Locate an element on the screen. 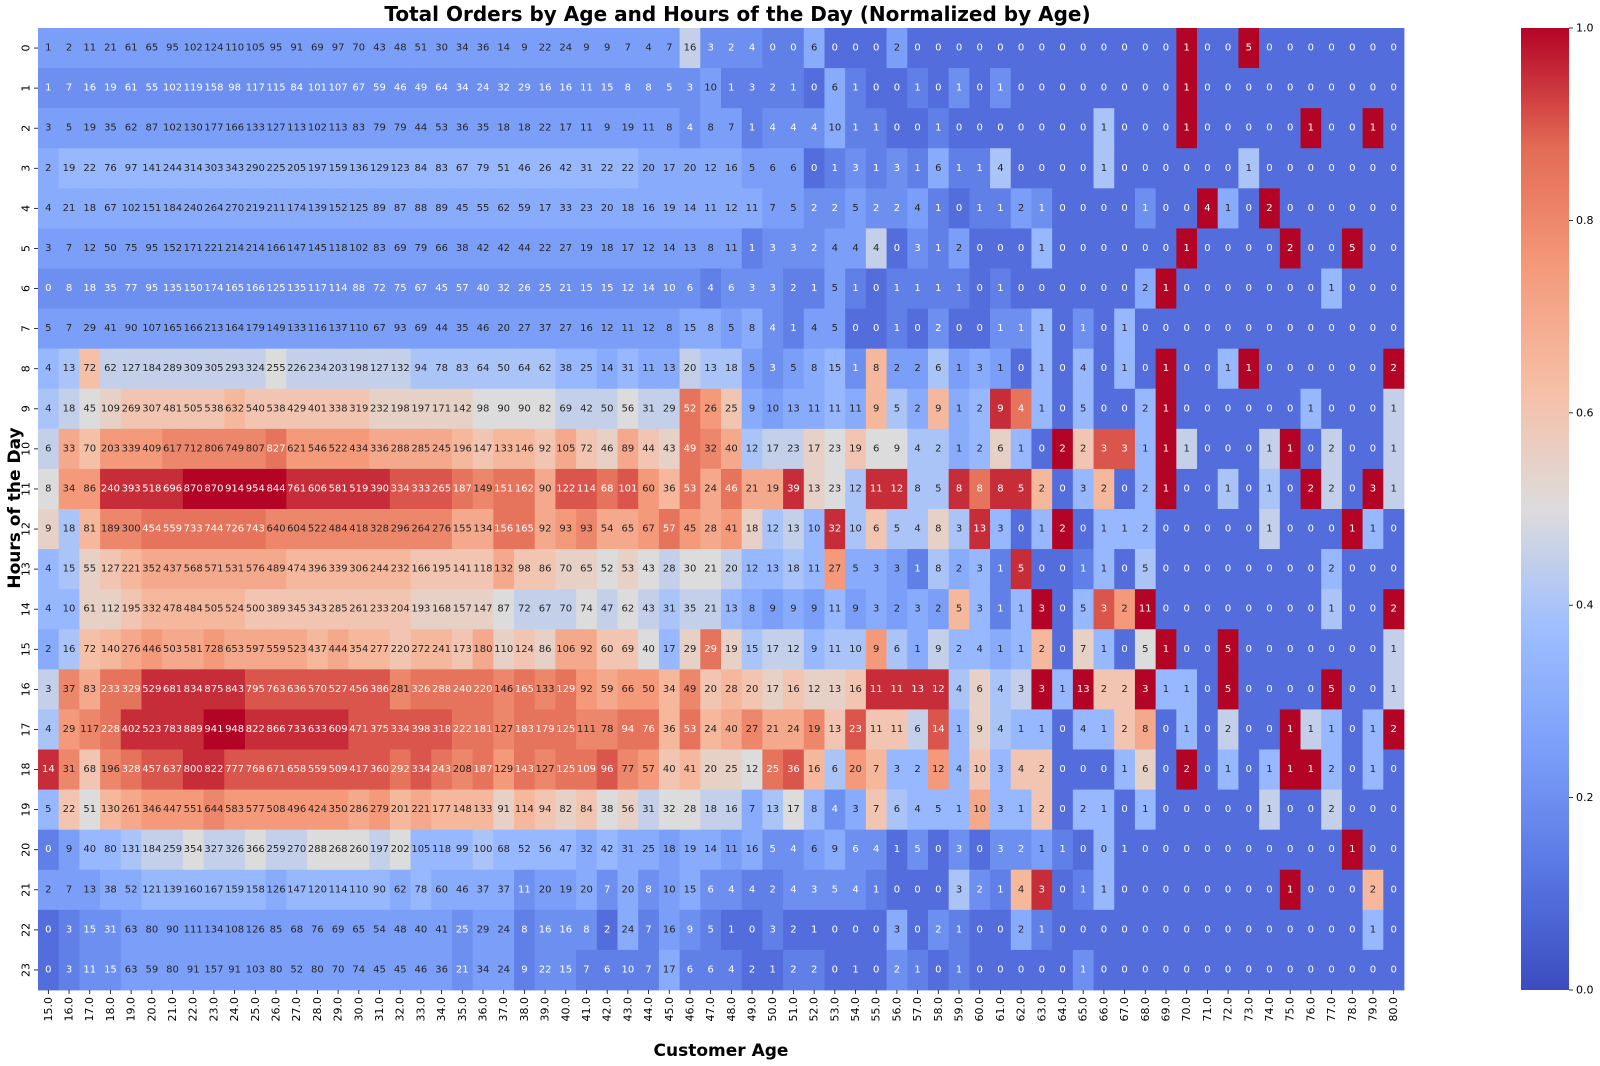 This screenshot has width=1600, height=1066. cell-value-label: 243 is located at coordinates (441, 769).